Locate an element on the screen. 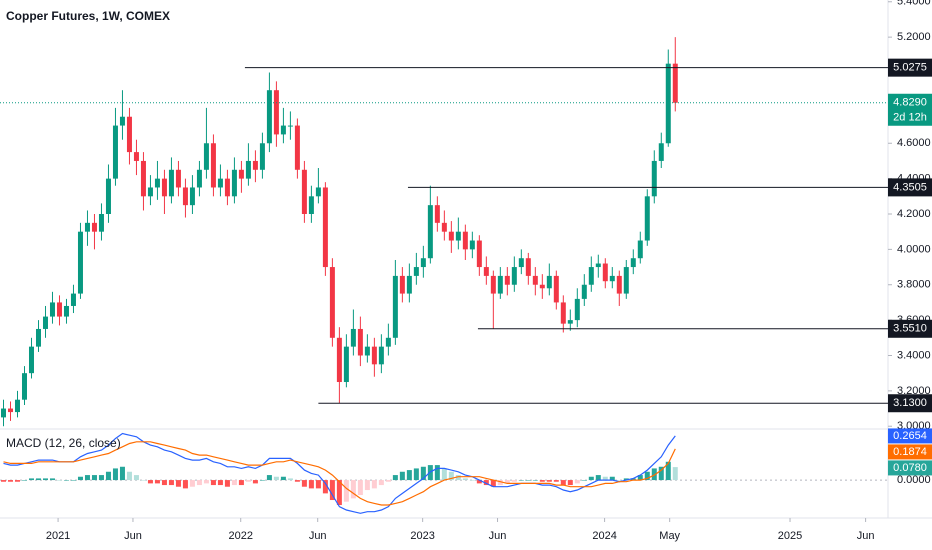  x-tick-label: 2021 is located at coordinates (58, 536).